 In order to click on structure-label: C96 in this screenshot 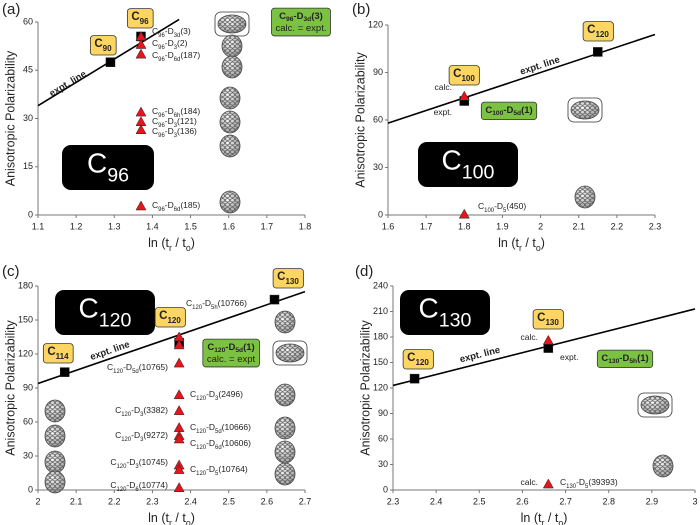, I will do `click(140, 18)`.